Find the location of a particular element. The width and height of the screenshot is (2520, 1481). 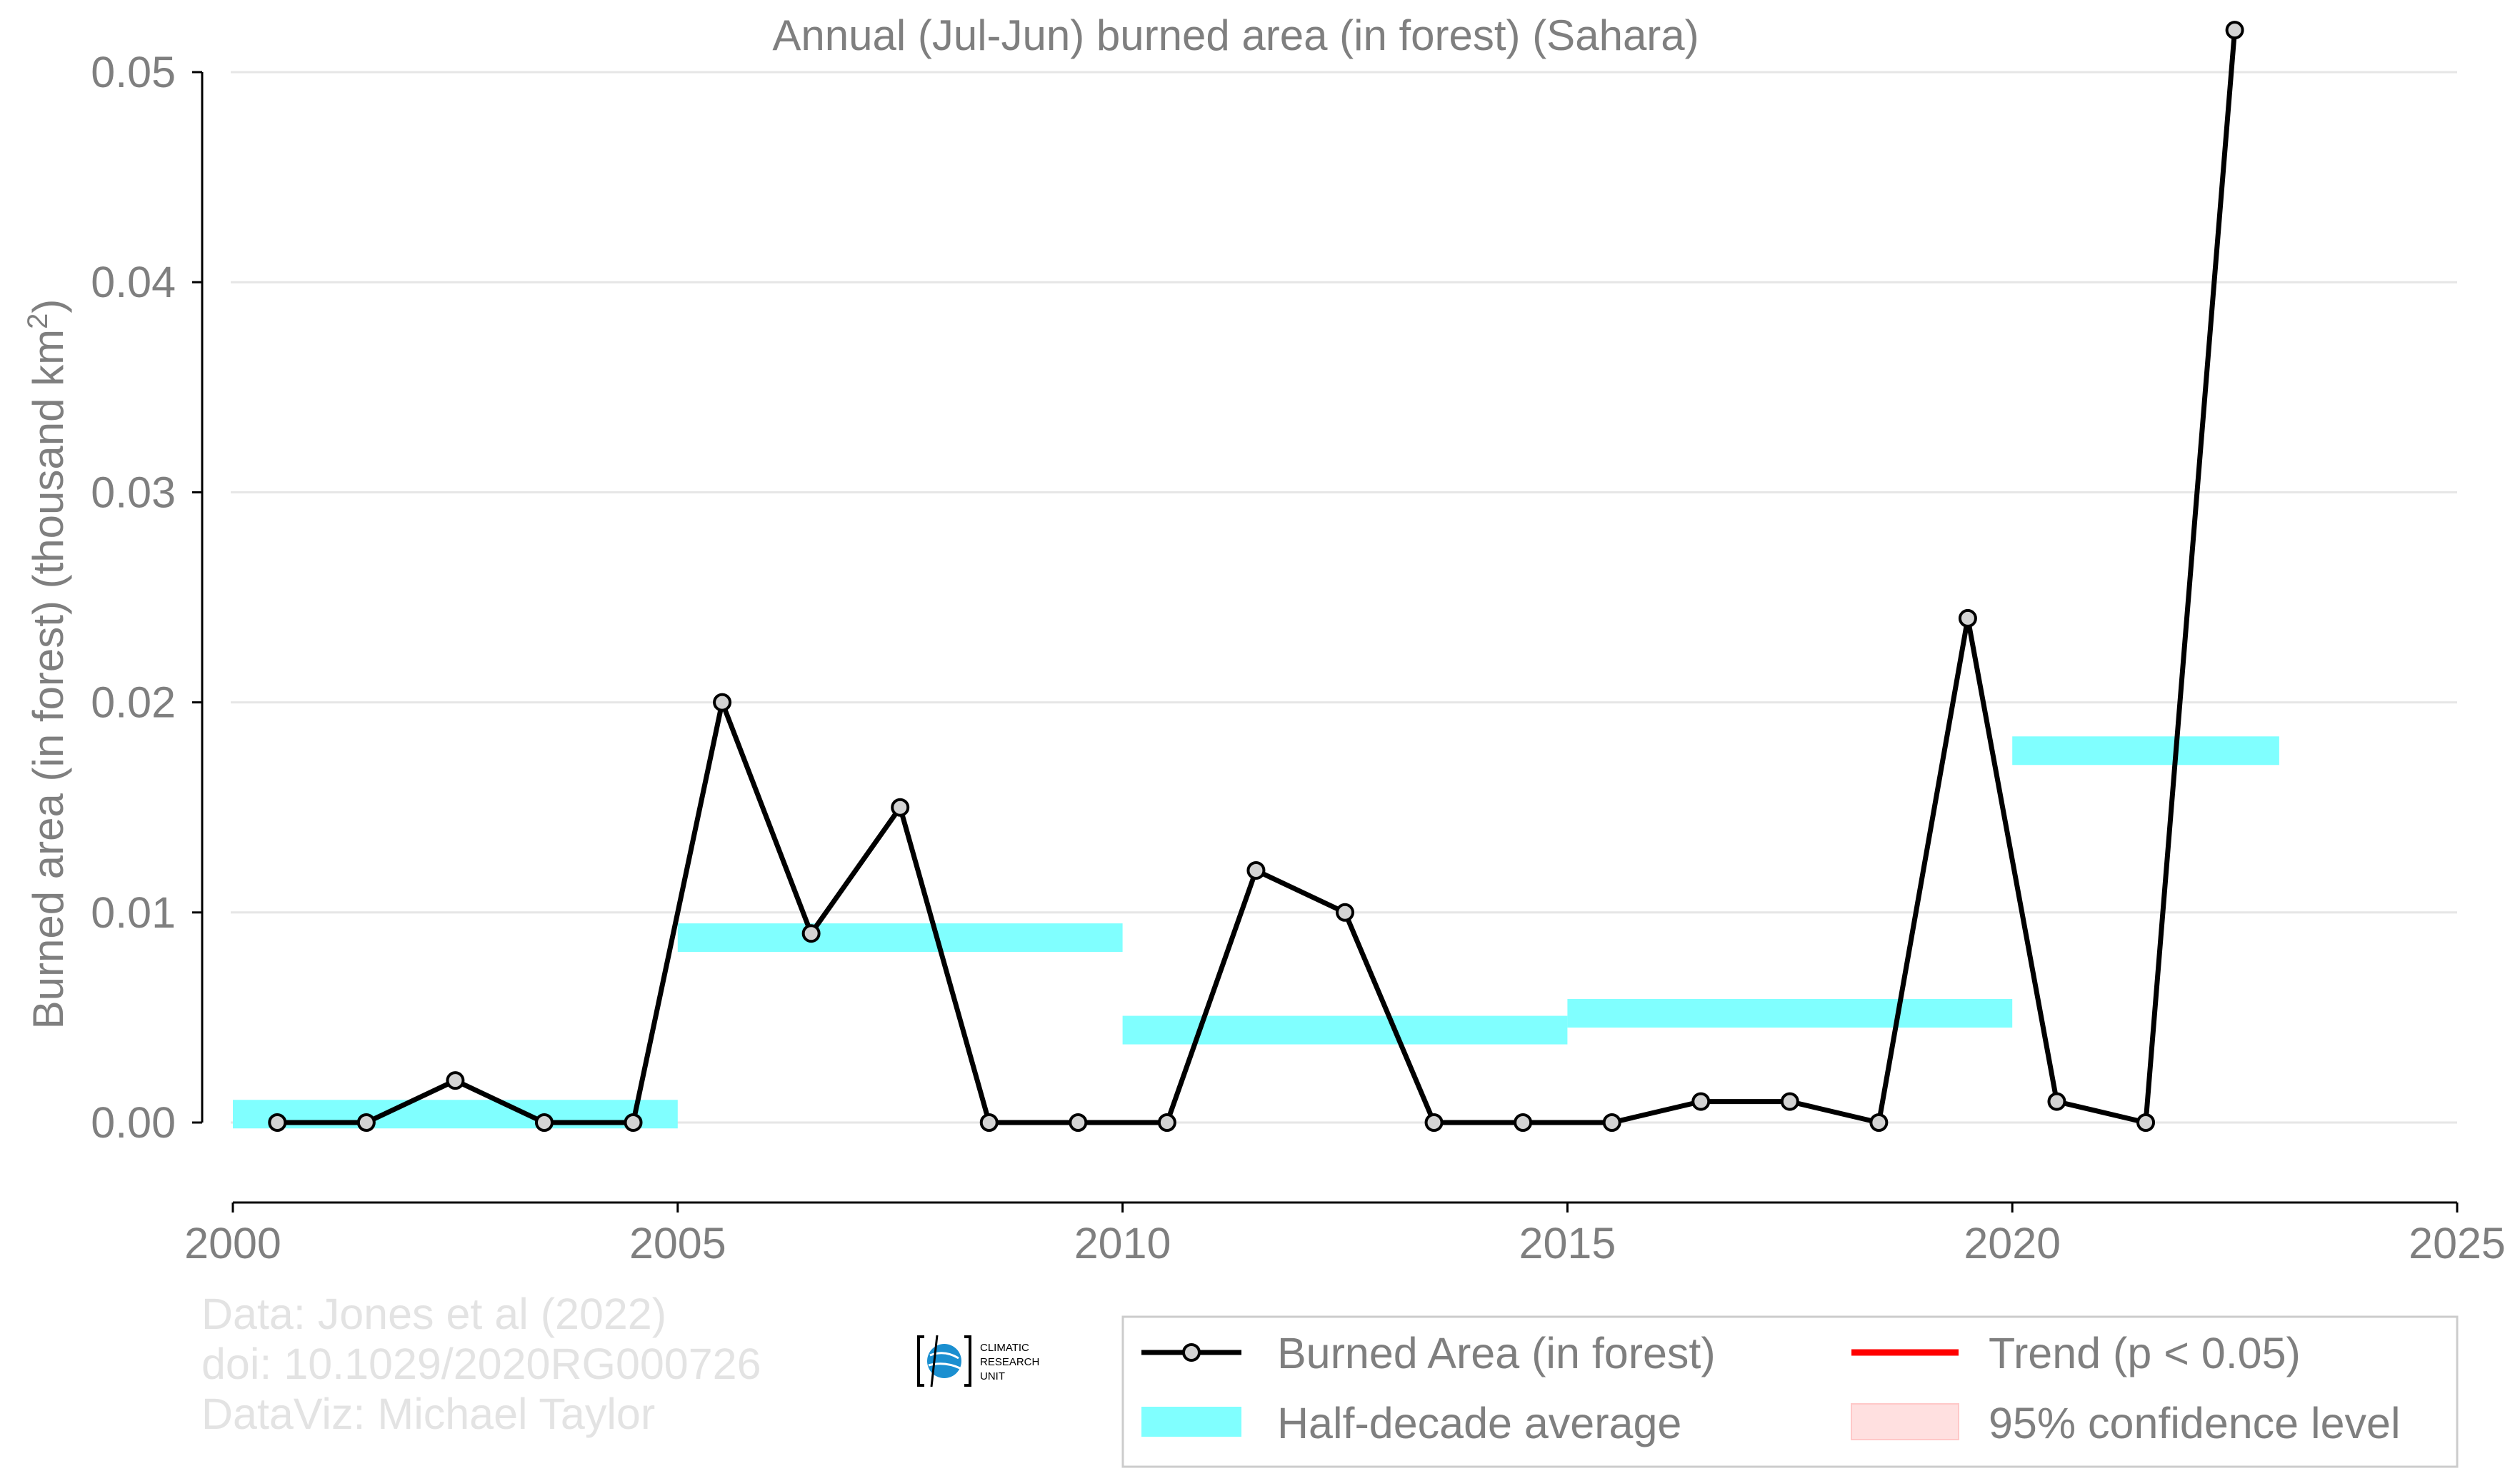

y-axis-label-main: Burned area (in forest) (thousand km is located at coordinates (48, 679).